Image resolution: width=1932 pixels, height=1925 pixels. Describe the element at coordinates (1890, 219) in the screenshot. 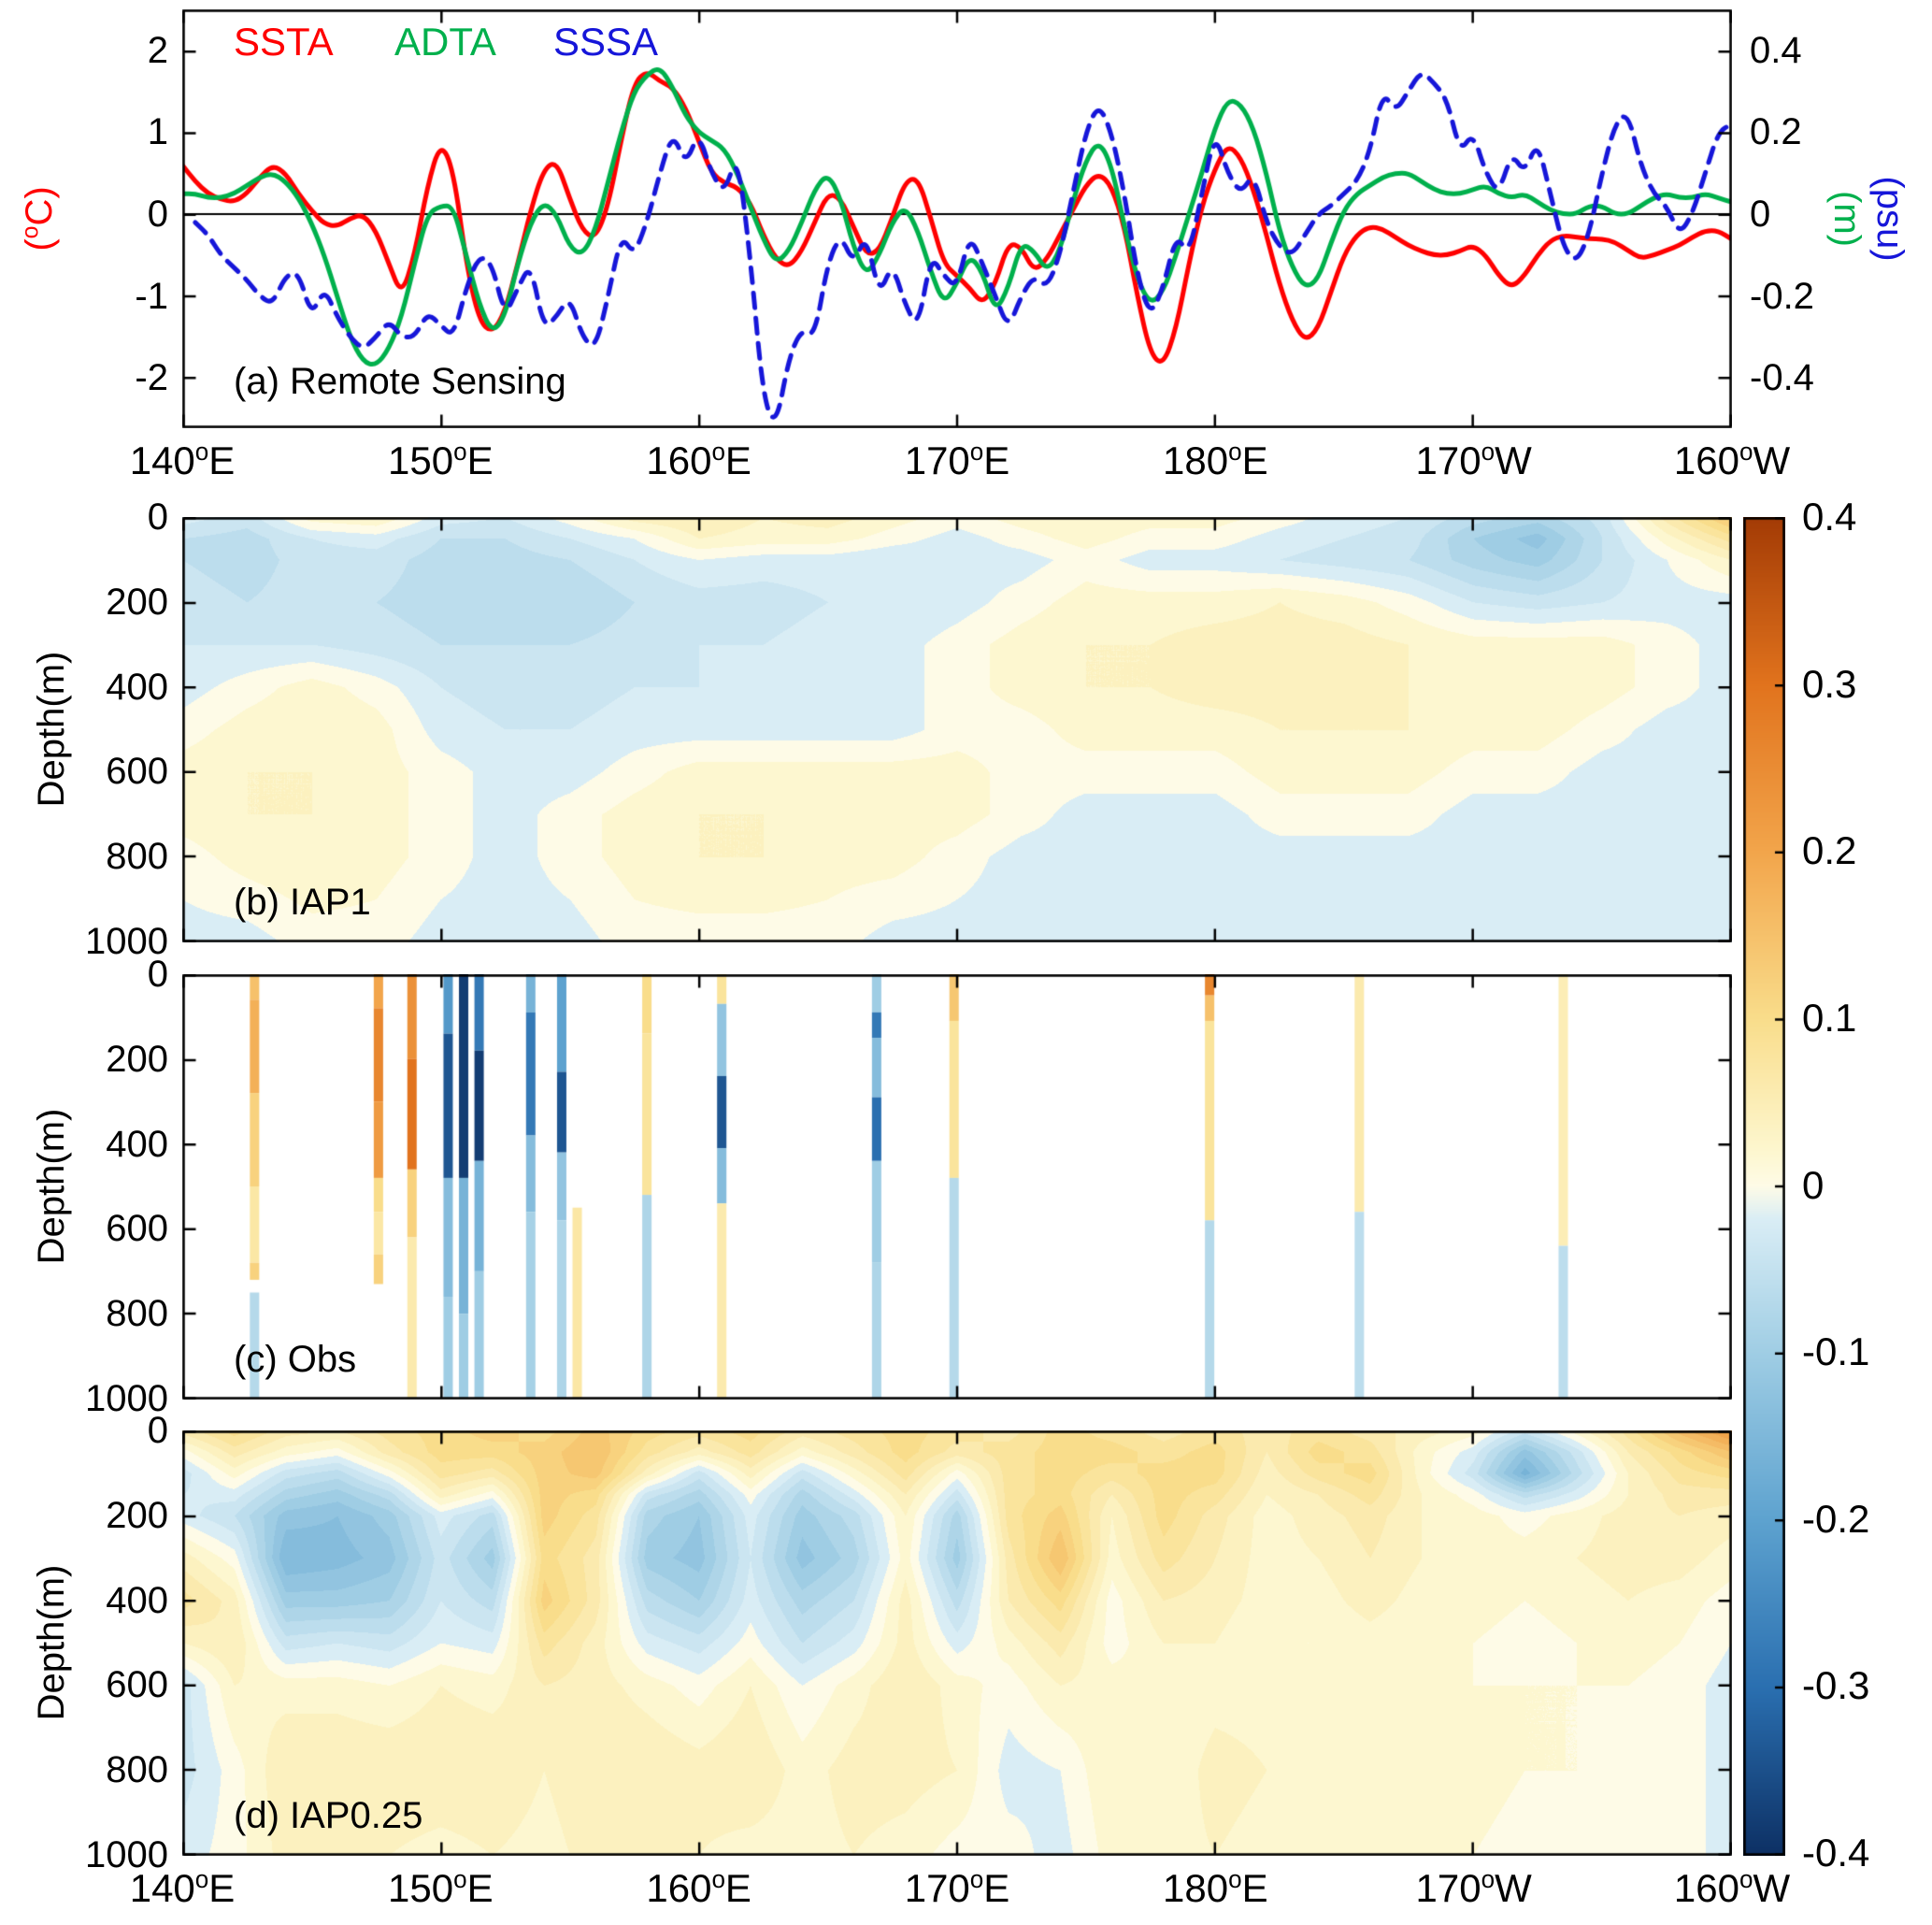

I see `panel-a-ylabel-psu: (psu)` at that location.